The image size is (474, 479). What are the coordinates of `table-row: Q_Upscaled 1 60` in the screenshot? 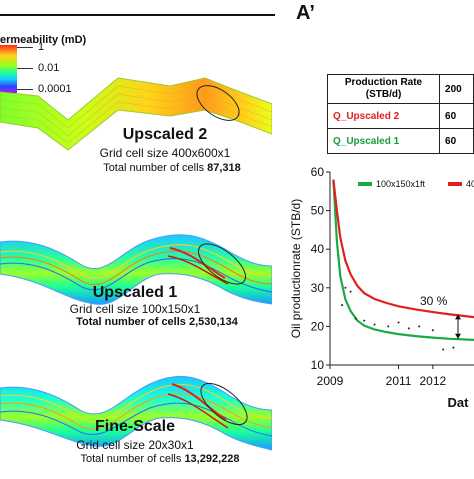 It's located at (400, 141).